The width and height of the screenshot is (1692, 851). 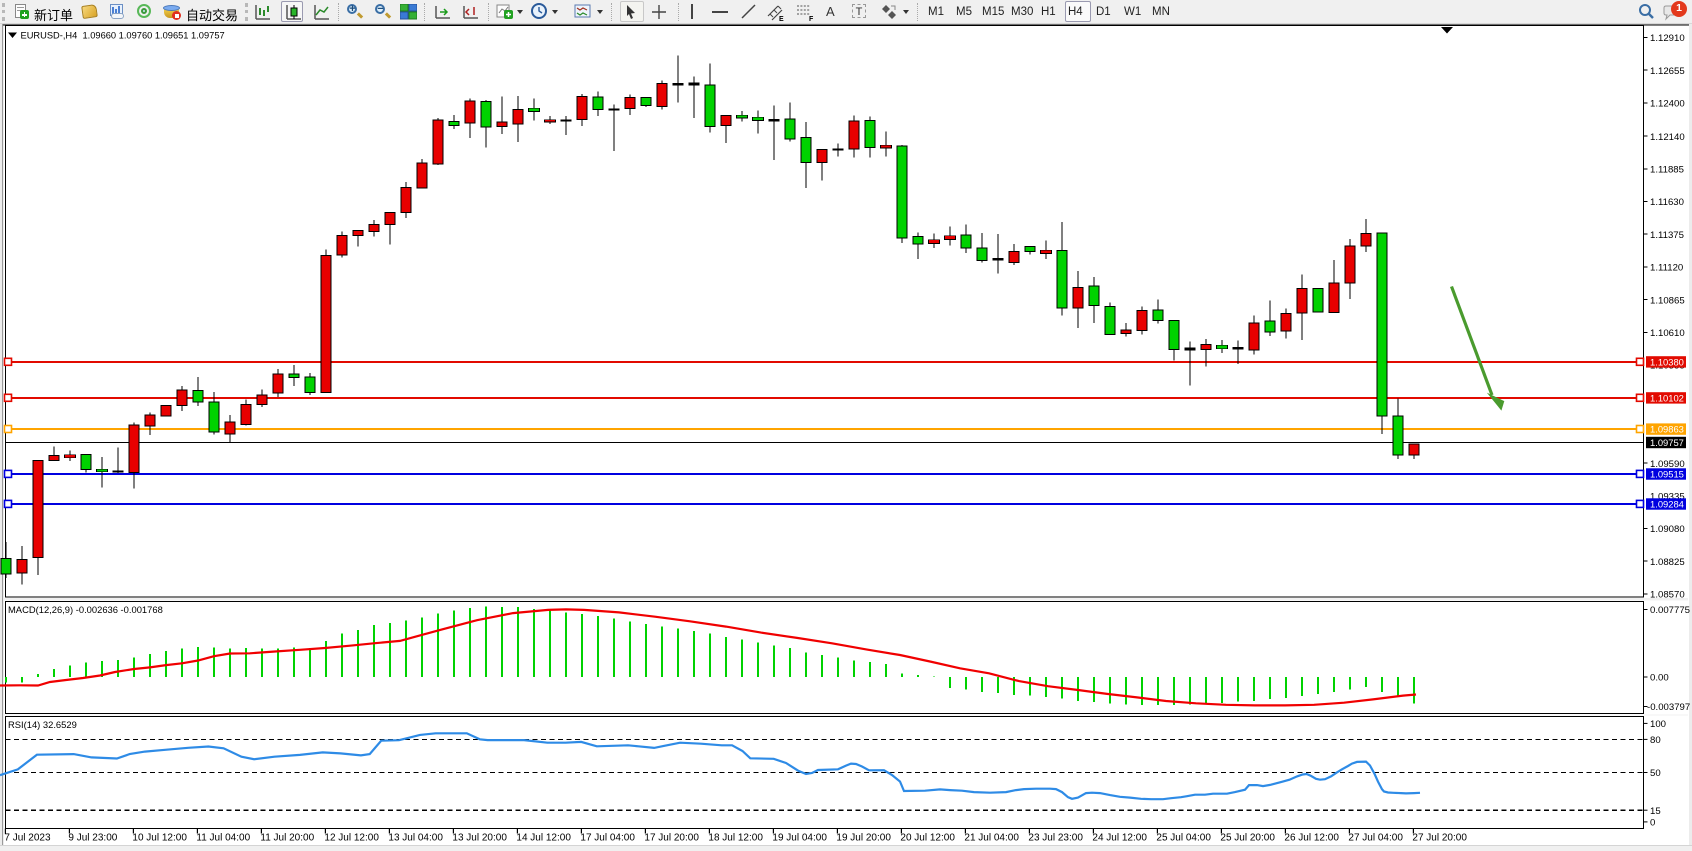 I want to click on svg-text: 80, so click(x=1655, y=740).